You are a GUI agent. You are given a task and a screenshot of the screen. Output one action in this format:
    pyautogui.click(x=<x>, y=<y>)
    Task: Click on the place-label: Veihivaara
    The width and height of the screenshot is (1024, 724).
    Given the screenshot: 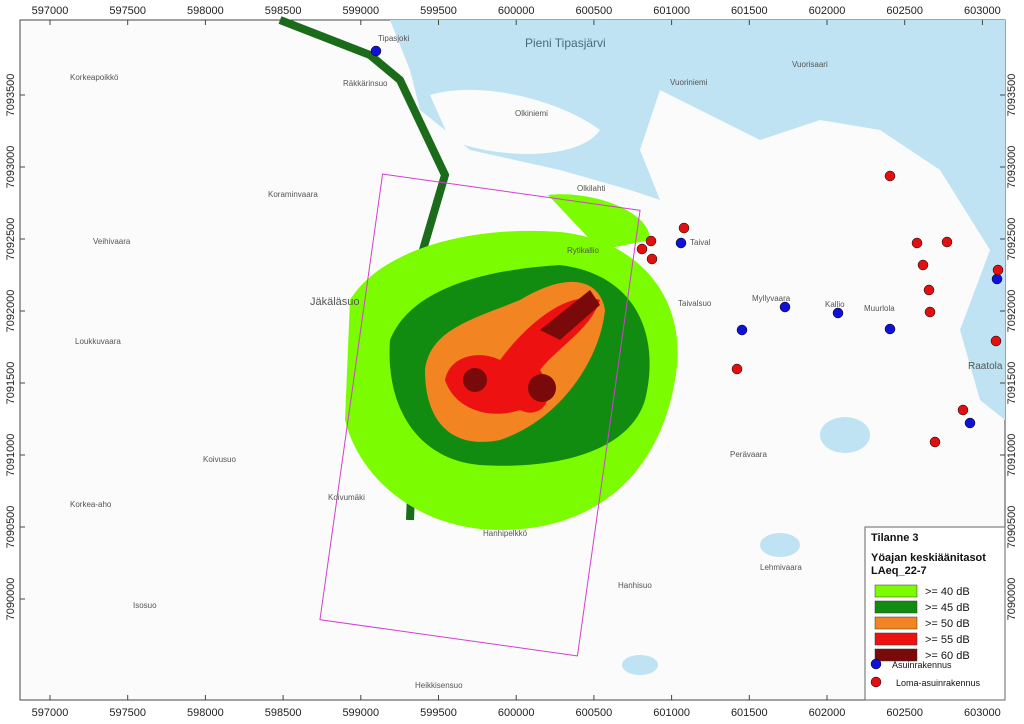 What is the action you would take?
    pyautogui.click(x=112, y=241)
    